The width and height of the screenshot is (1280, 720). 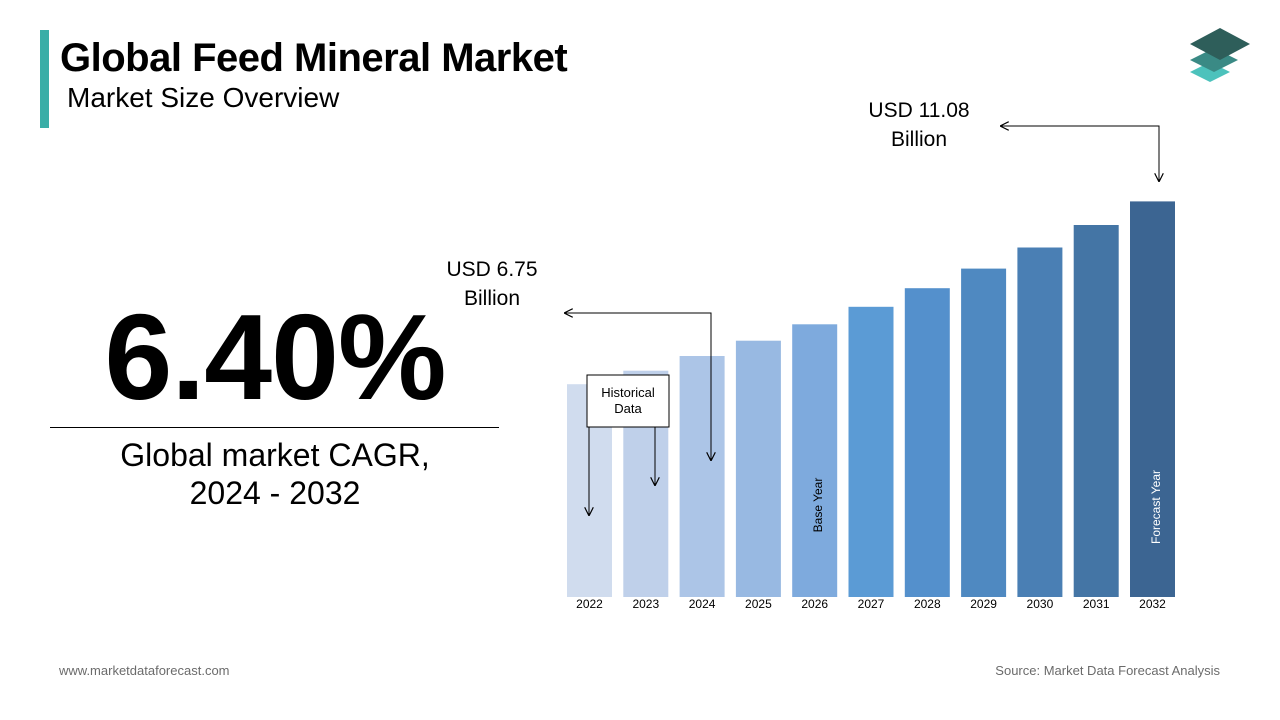 I want to click on cagr-label-line2: 2024 - 2032, so click(x=275, y=493).